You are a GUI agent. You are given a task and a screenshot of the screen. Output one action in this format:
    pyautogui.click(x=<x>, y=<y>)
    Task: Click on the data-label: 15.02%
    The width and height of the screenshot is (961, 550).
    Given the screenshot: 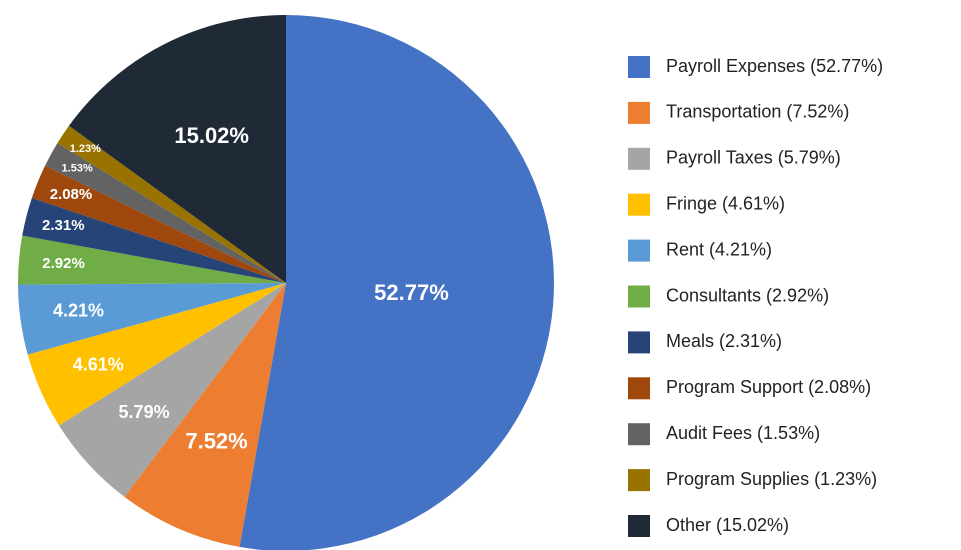 What is the action you would take?
    pyautogui.click(x=211, y=135)
    